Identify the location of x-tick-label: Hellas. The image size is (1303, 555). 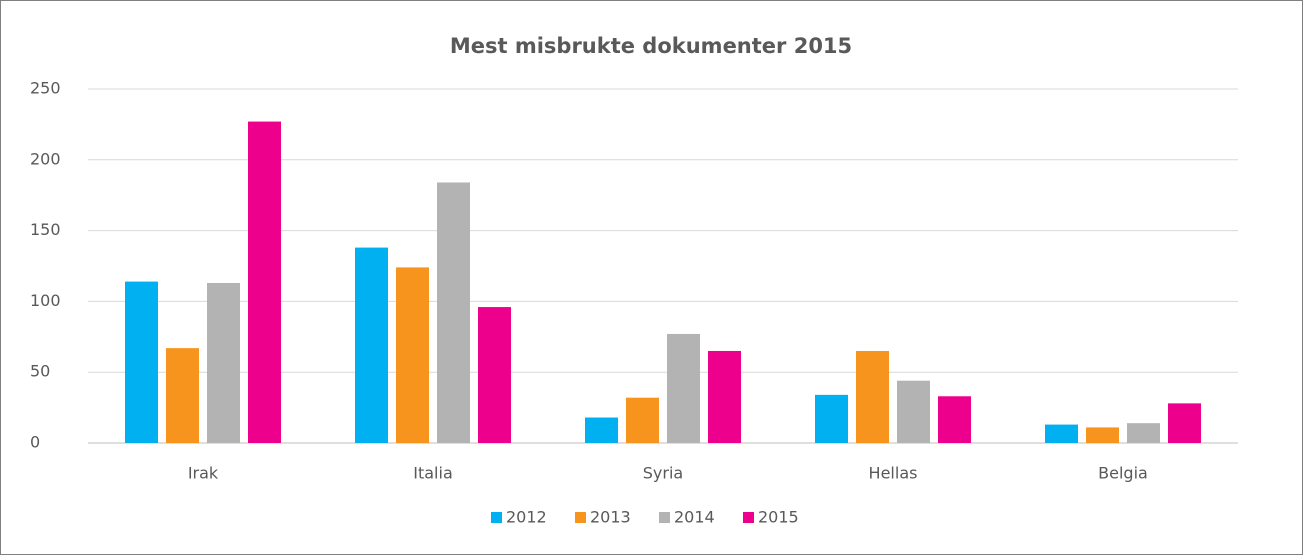
(893, 473).